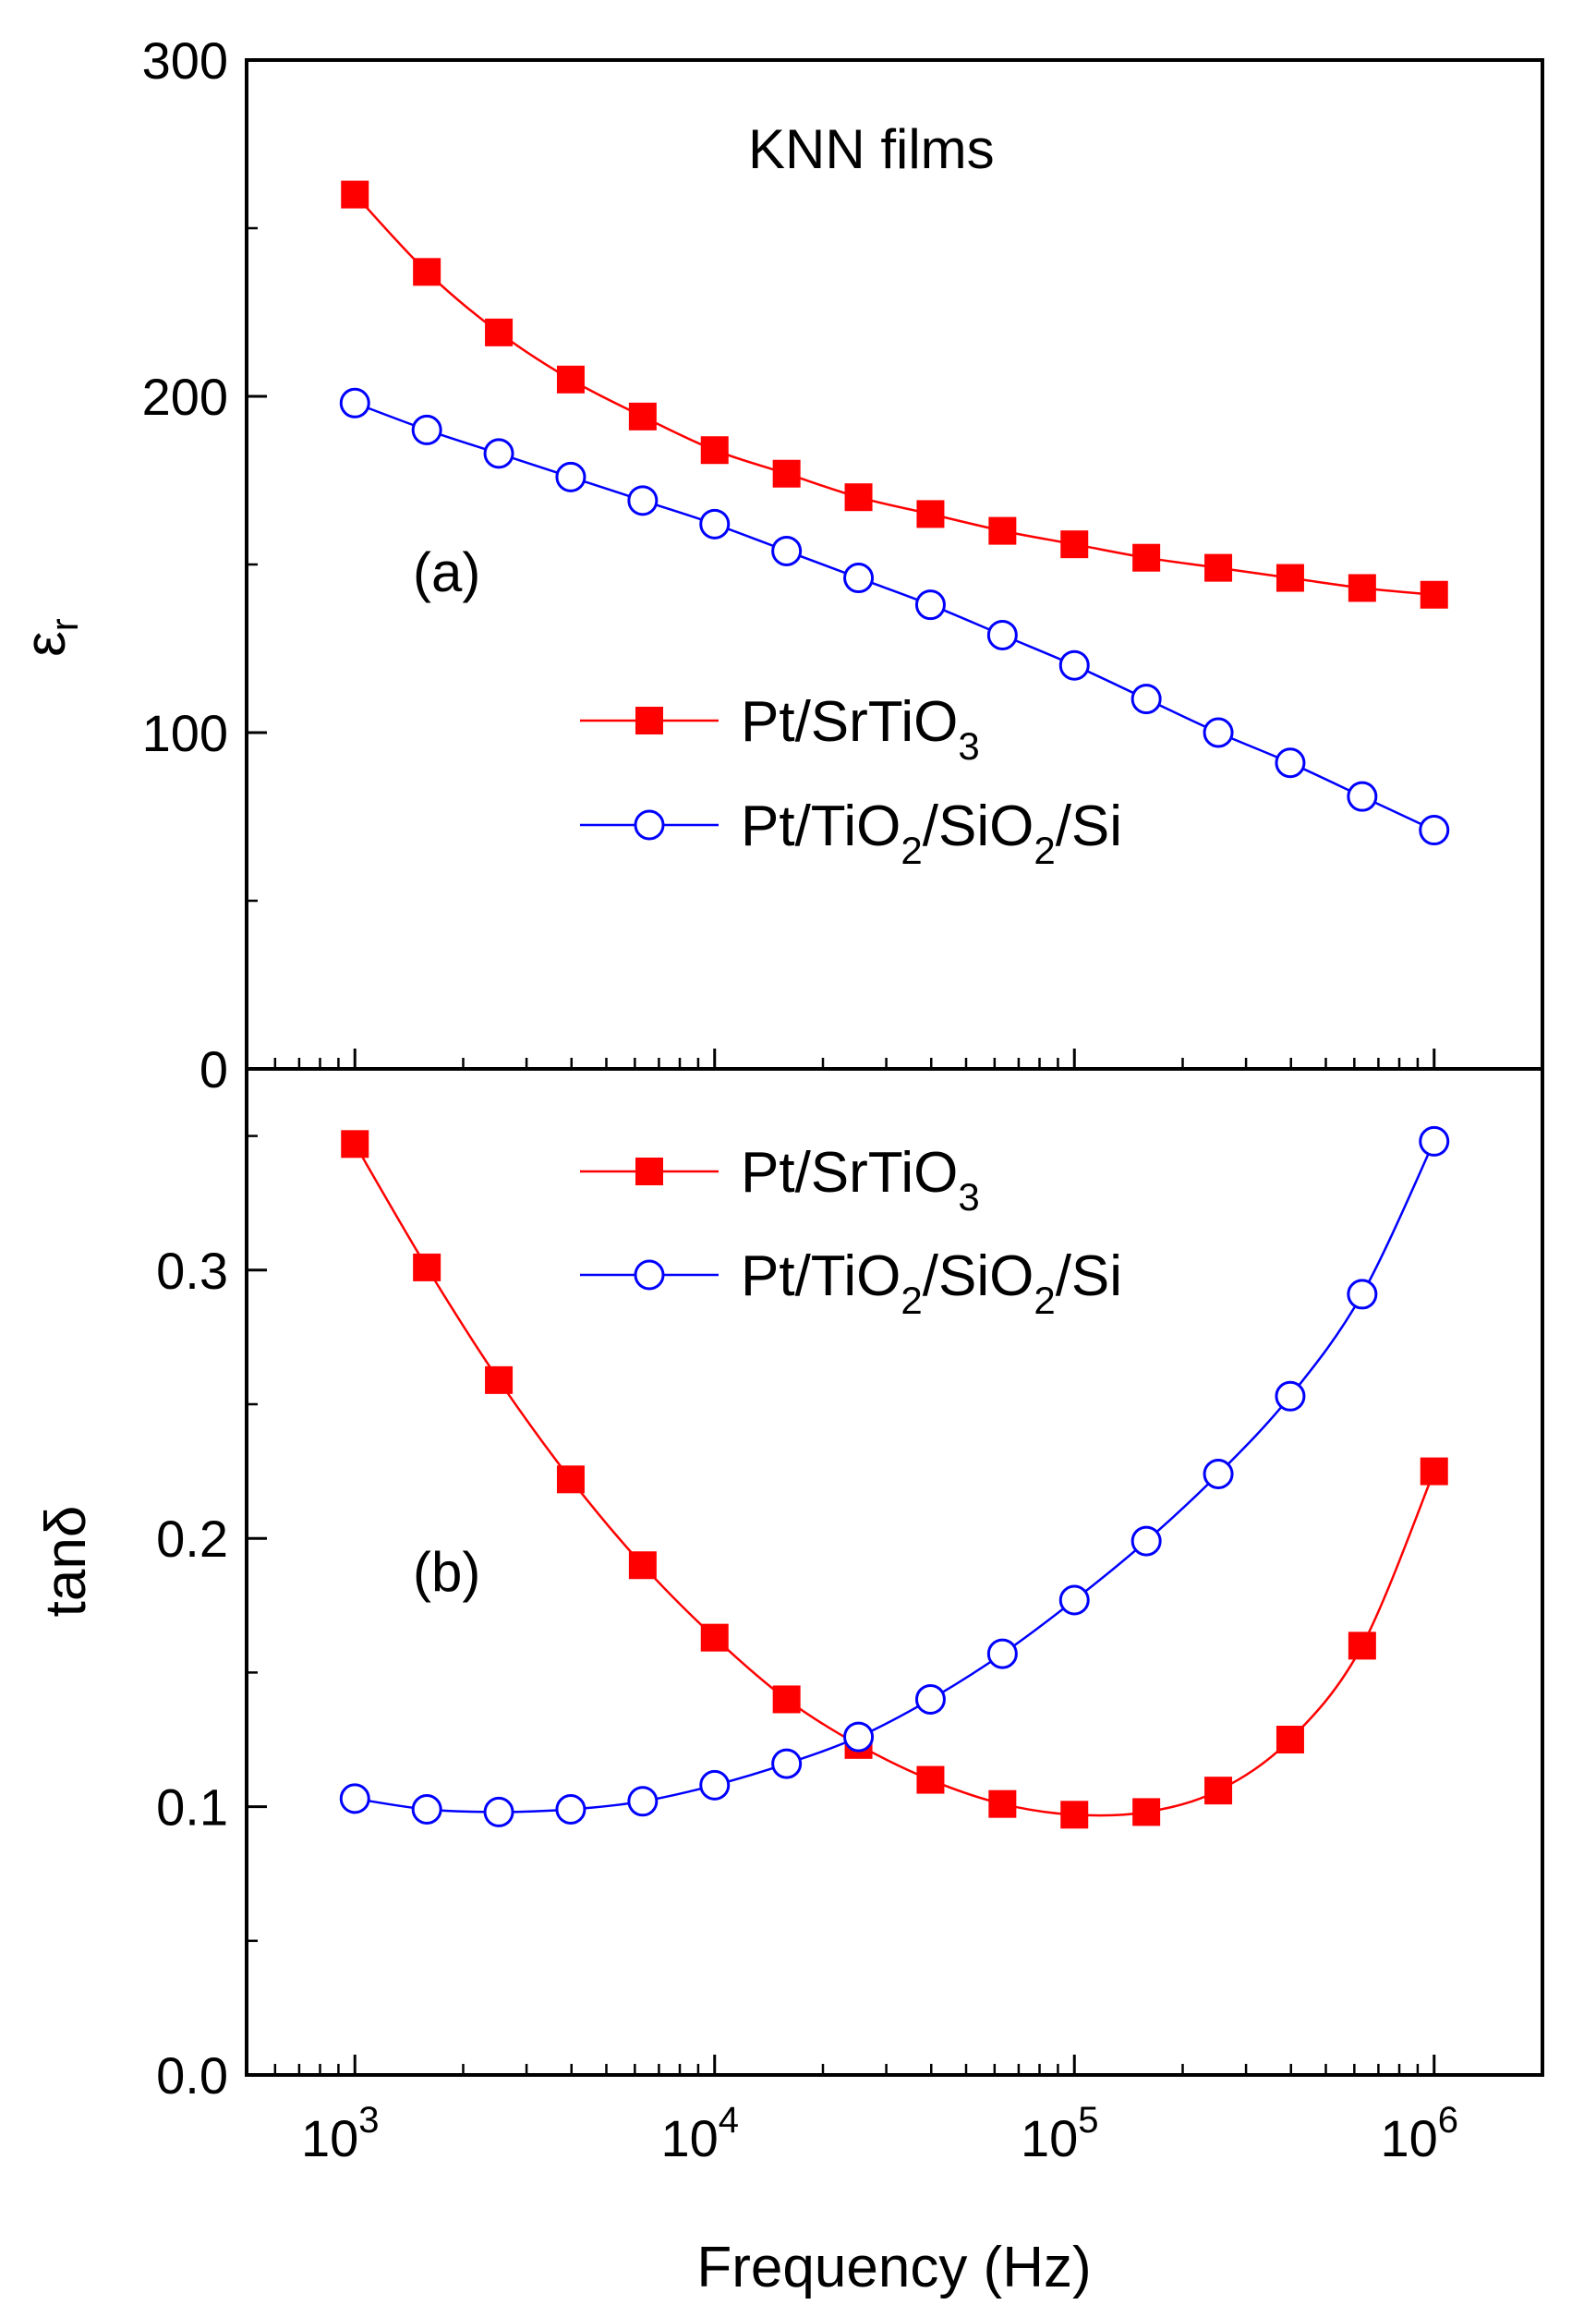 The image size is (1596, 2317). Describe the element at coordinates (446, 572) in the screenshot. I see `panel-a-annotation: (a)` at that location.